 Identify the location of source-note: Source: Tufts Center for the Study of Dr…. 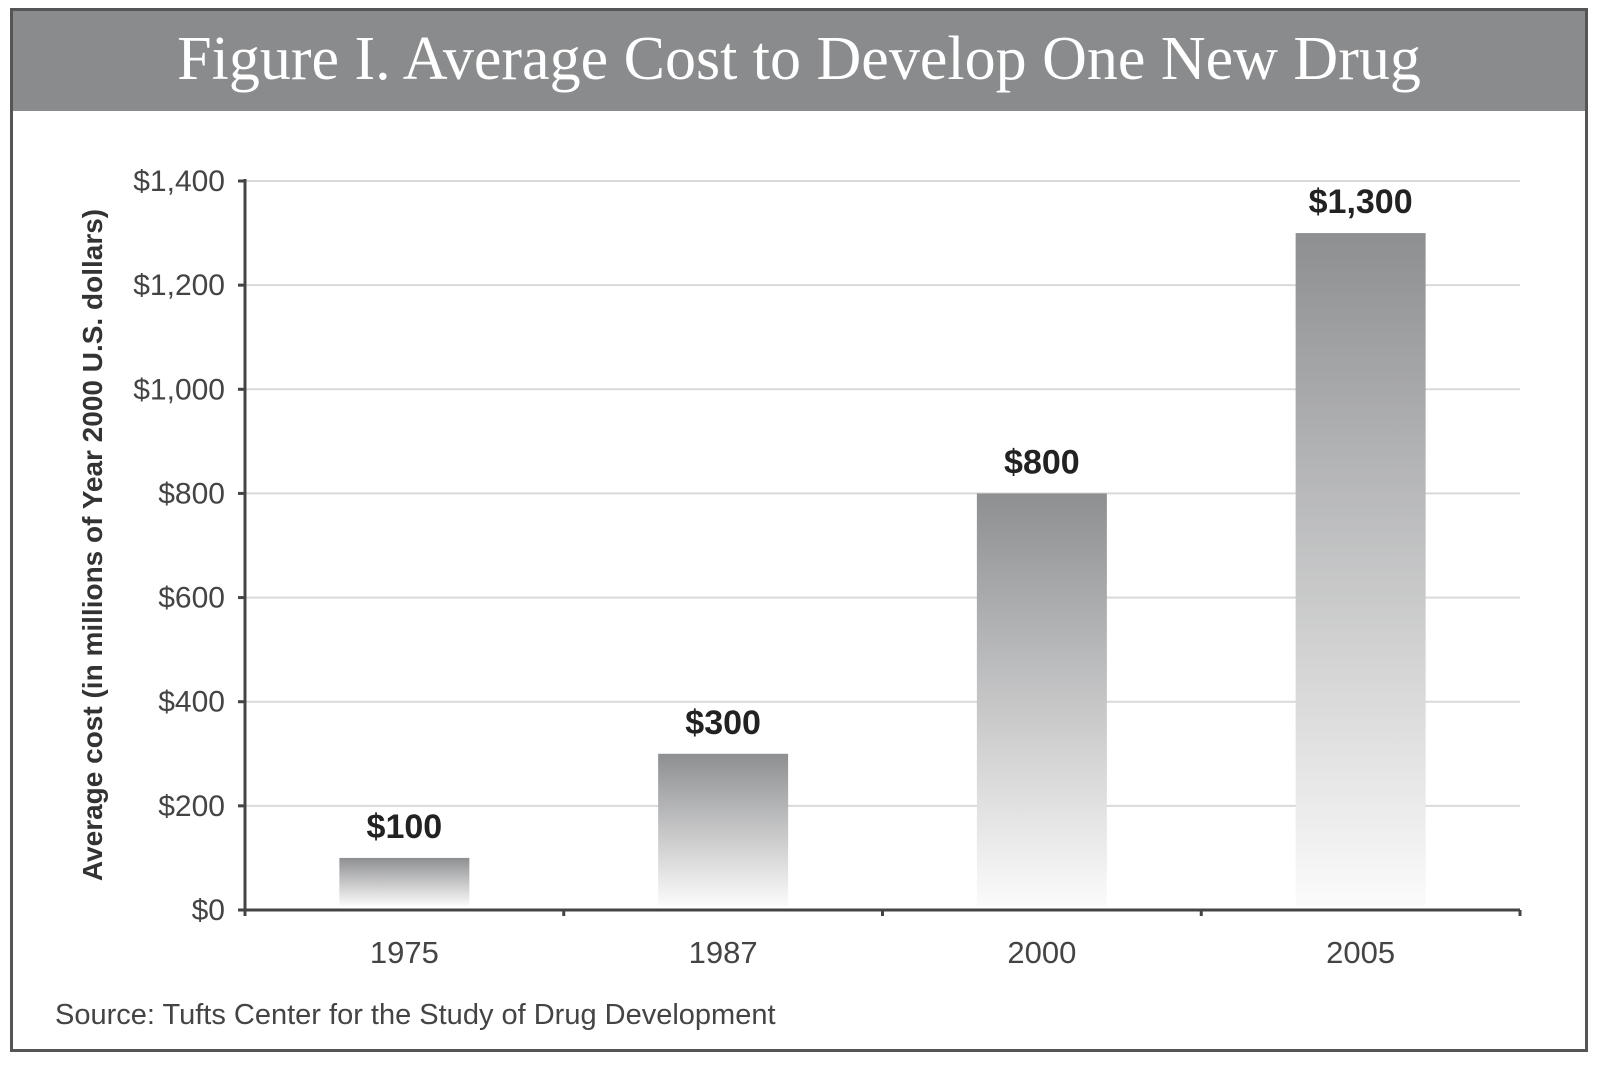
(415, 1015).